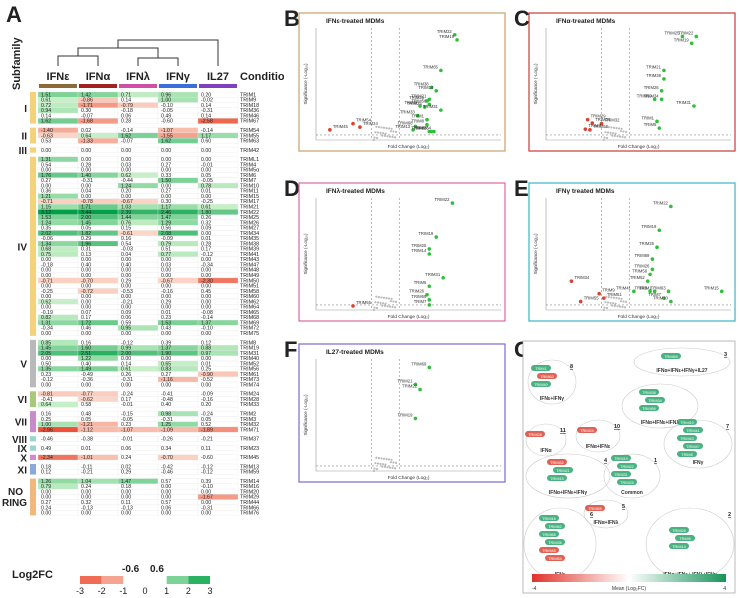  I want to click on heat-value: -0.24, so click(127, 395).